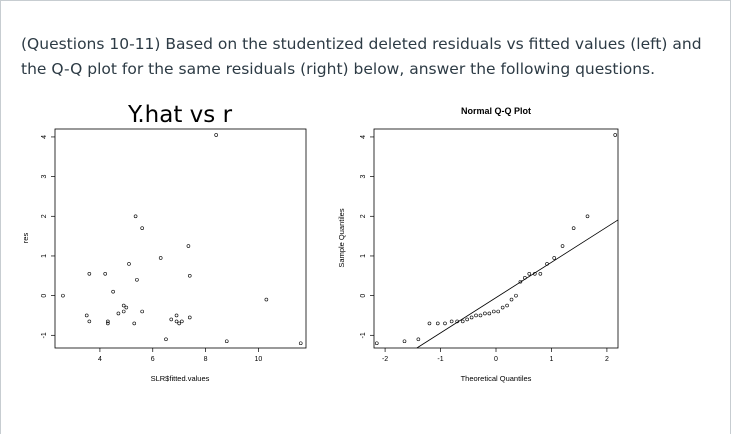 This screenshot has width=733, height=436. I want to click on qq-reference-line, so click(517, 284).